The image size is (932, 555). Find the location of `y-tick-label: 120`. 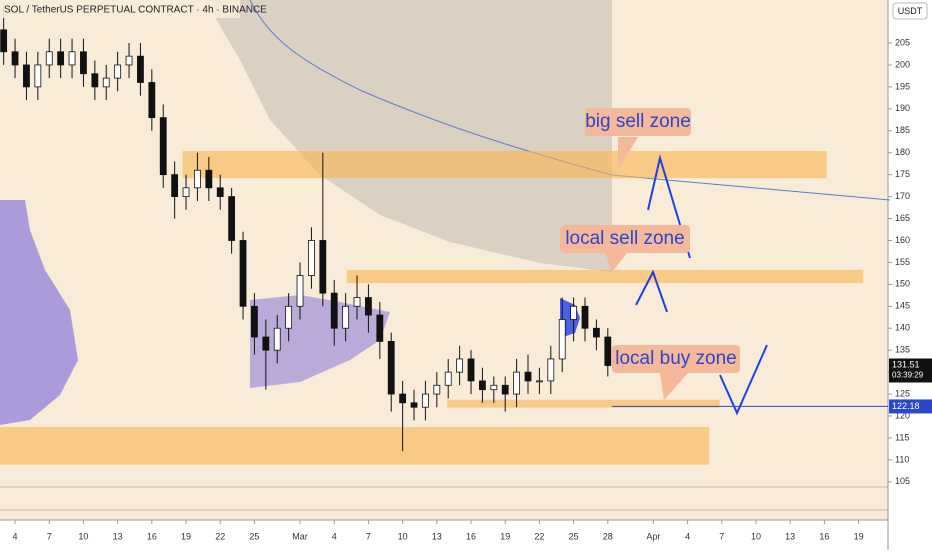

y-tick-label: 120 is located at coordinates (902, 415).